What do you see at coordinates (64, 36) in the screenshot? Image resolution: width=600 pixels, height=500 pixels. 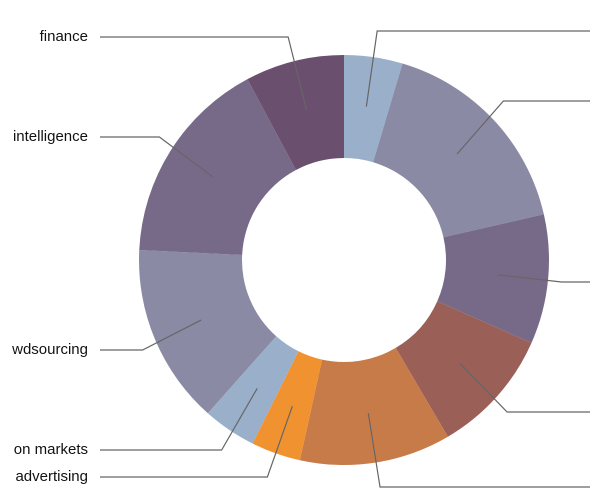 I see `slice-label: finance` at bounding box center [64, 36].